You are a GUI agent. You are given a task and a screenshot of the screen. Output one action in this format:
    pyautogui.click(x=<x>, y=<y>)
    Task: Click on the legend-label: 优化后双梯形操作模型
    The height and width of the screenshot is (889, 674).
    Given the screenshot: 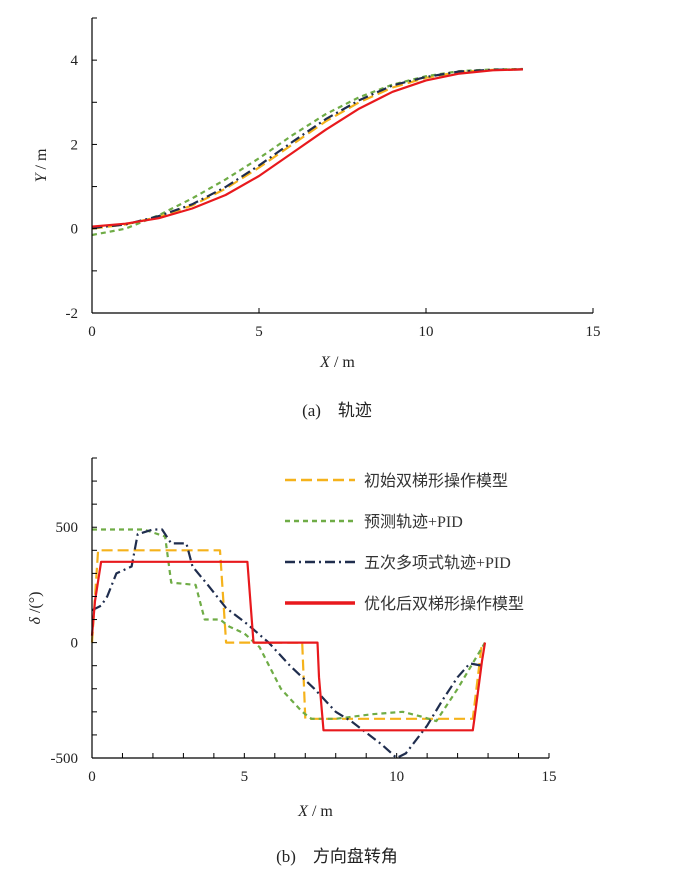 What is the action you would take?
    pyautogui.click(x=444, y=604)
    